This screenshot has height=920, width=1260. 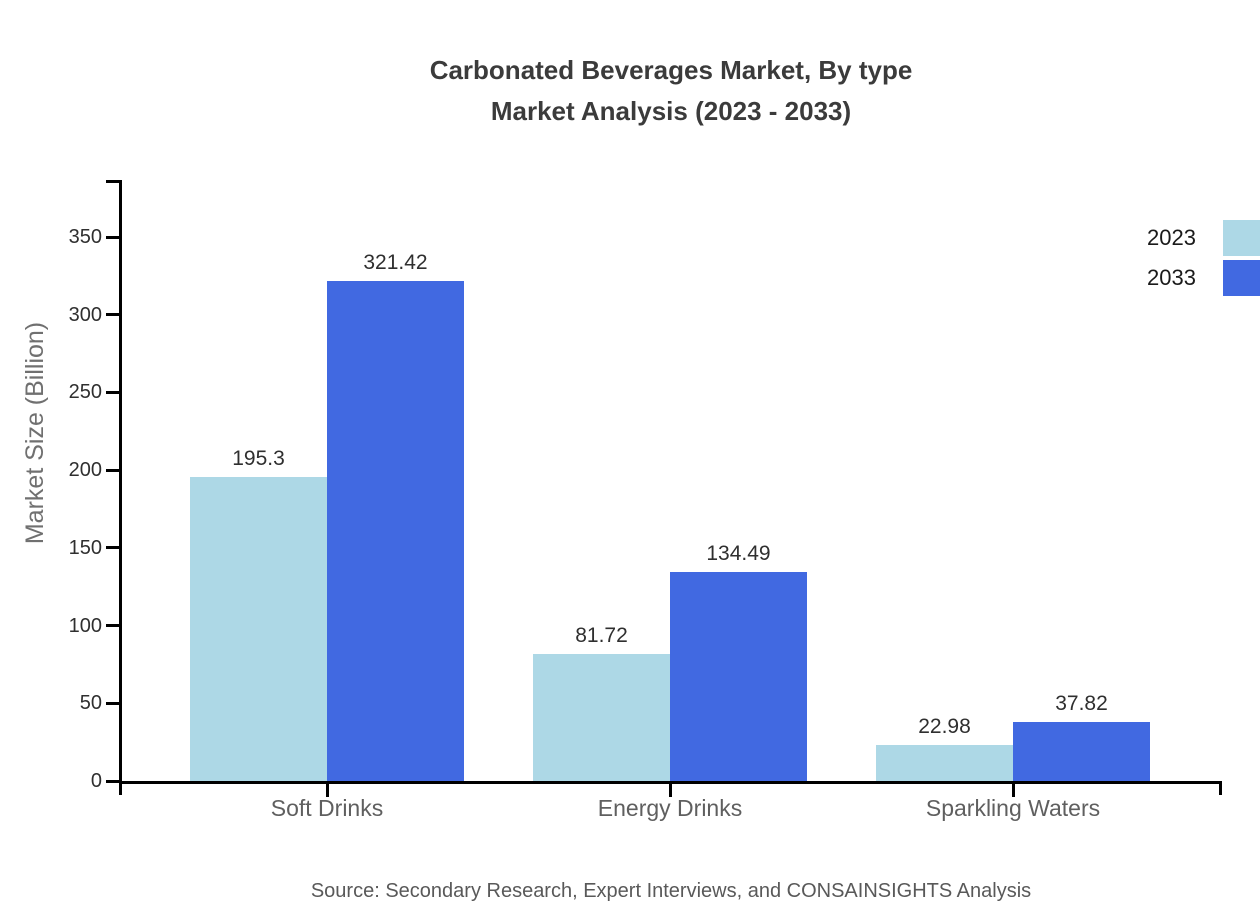 I want to click on legend-label: 2023, so click(x=1171, y=237).